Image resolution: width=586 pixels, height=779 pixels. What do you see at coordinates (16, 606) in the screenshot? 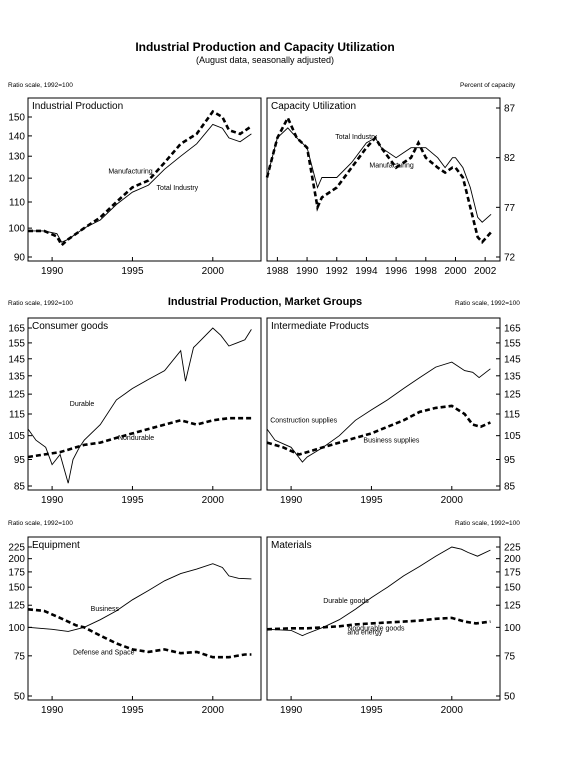
I see `equipment-ytick-label: 125` at bounding box center [16, 606].